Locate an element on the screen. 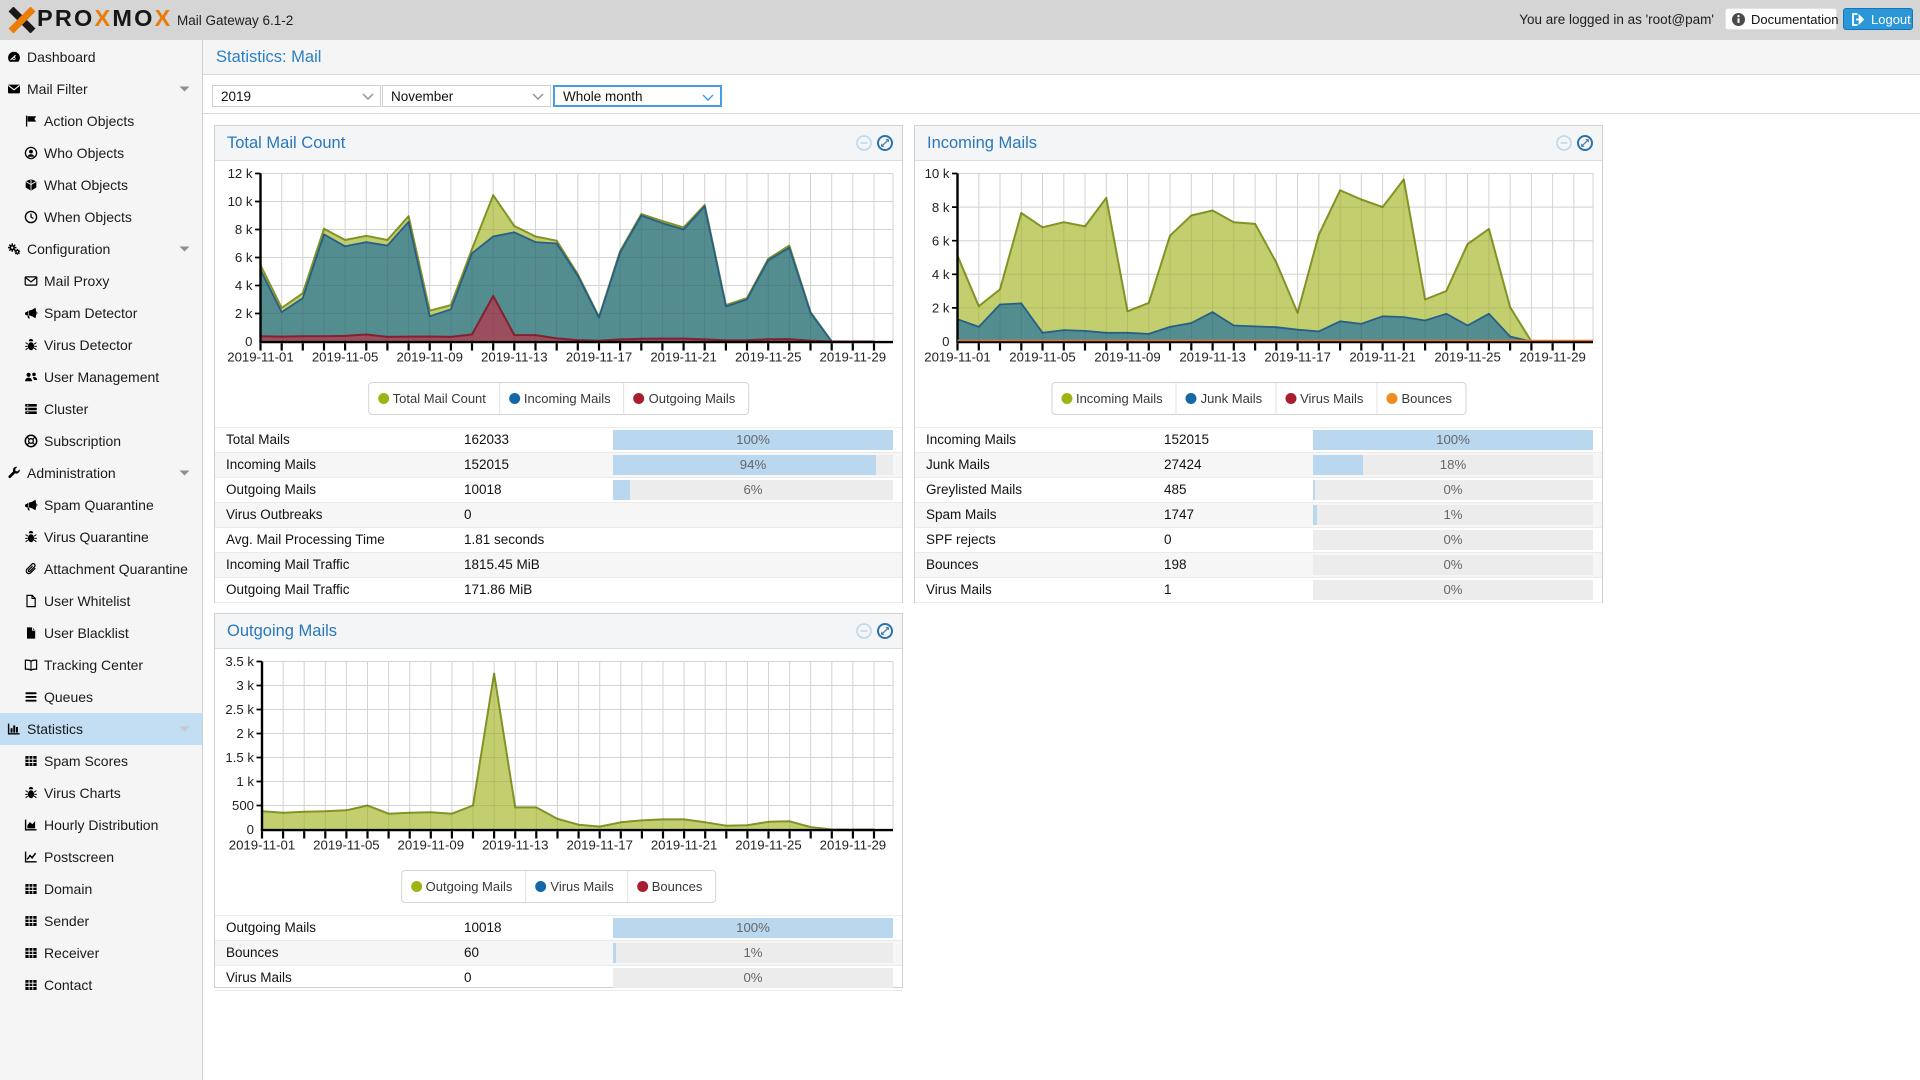 This screenshot has width=1920, height=1080. svg-text: 3.5 k is located at coordinates (239, 661).